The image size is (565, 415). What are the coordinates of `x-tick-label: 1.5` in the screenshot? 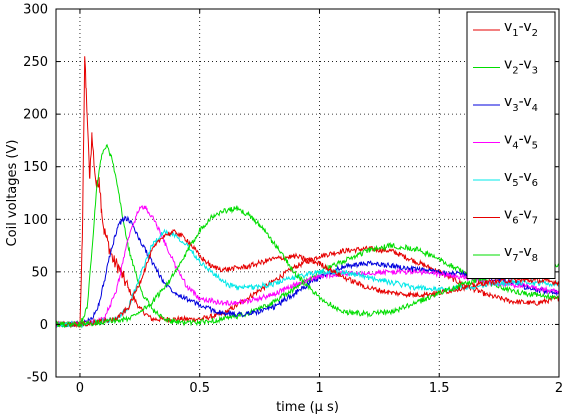 It's located at (439, 388).